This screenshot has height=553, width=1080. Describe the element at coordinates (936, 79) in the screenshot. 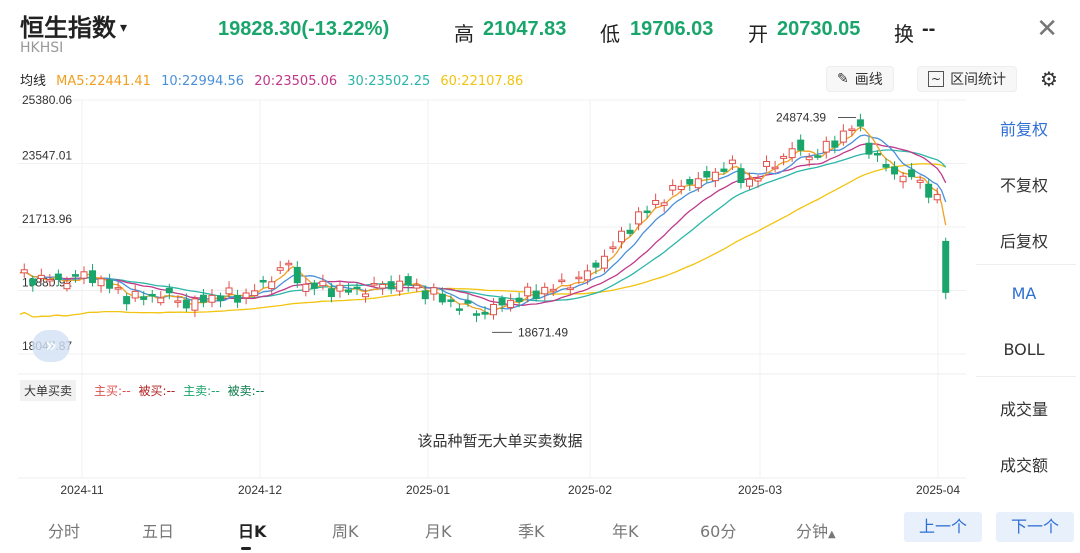

I see `range-icon: ~` at that location.